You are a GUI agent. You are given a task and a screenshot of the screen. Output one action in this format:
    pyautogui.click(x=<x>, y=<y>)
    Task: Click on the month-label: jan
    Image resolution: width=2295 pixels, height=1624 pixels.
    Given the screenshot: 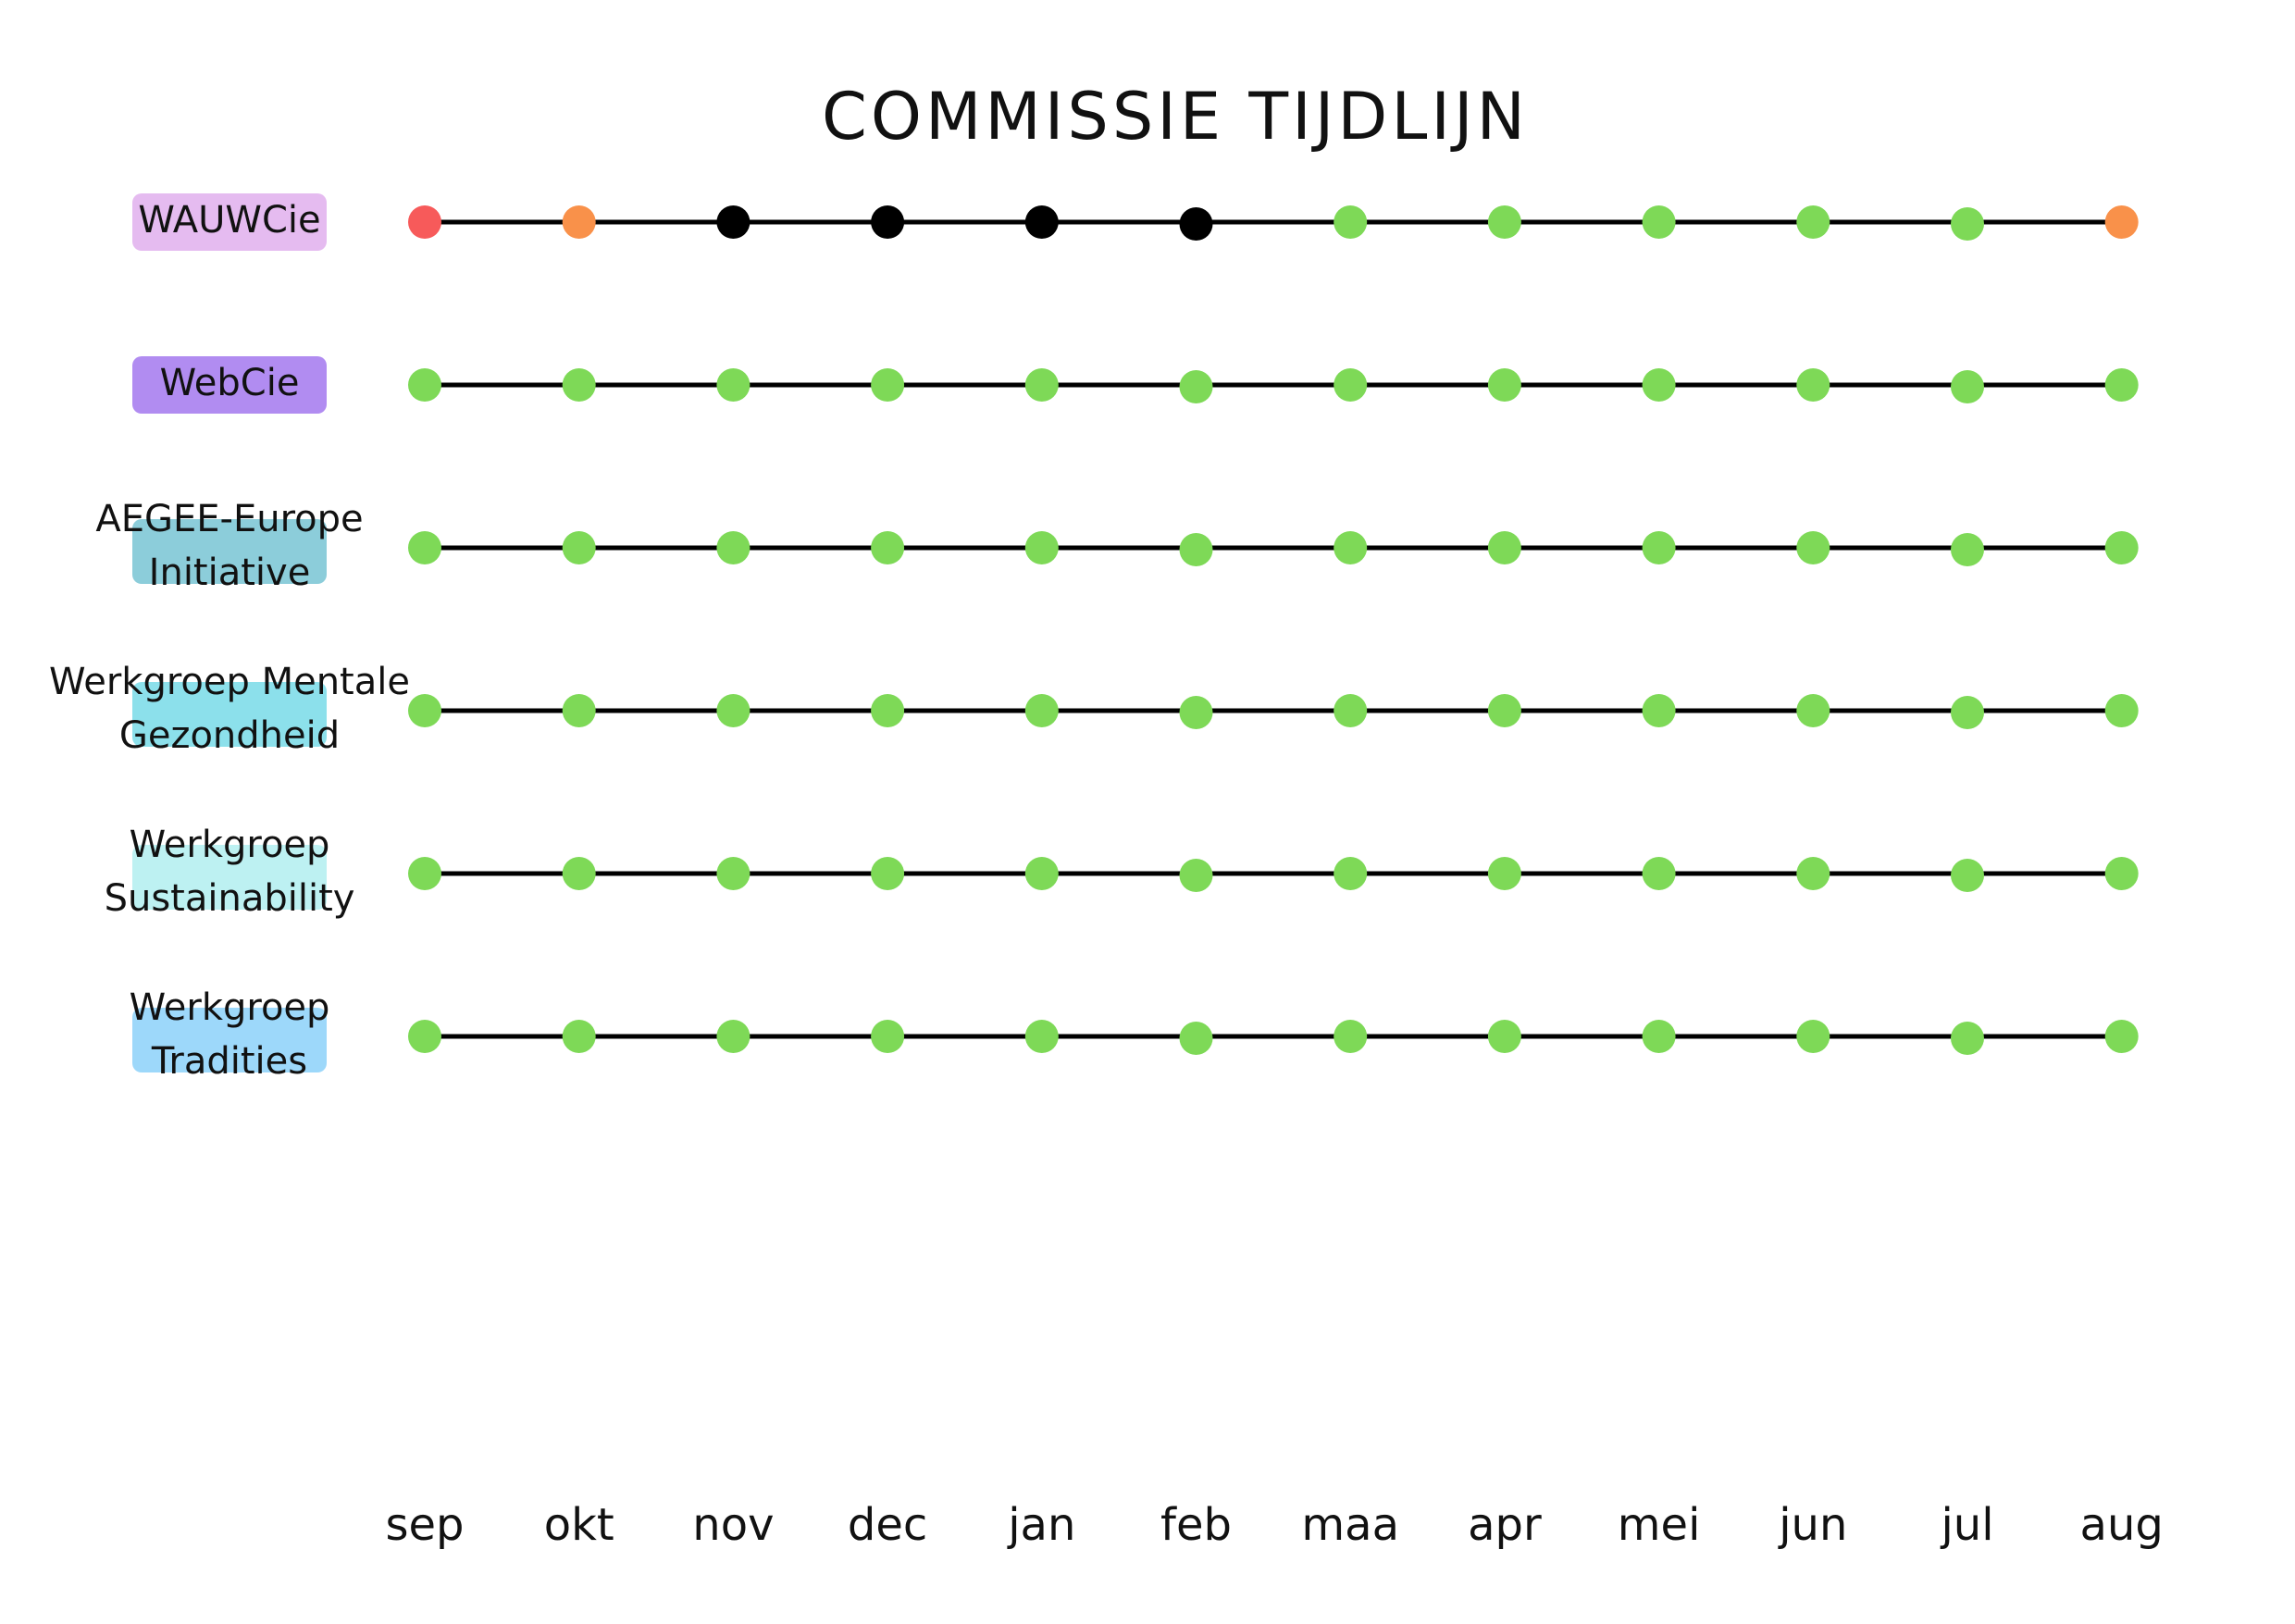 What is the action you would take?
    pyautogui.click(x=1041, y=1525)
    